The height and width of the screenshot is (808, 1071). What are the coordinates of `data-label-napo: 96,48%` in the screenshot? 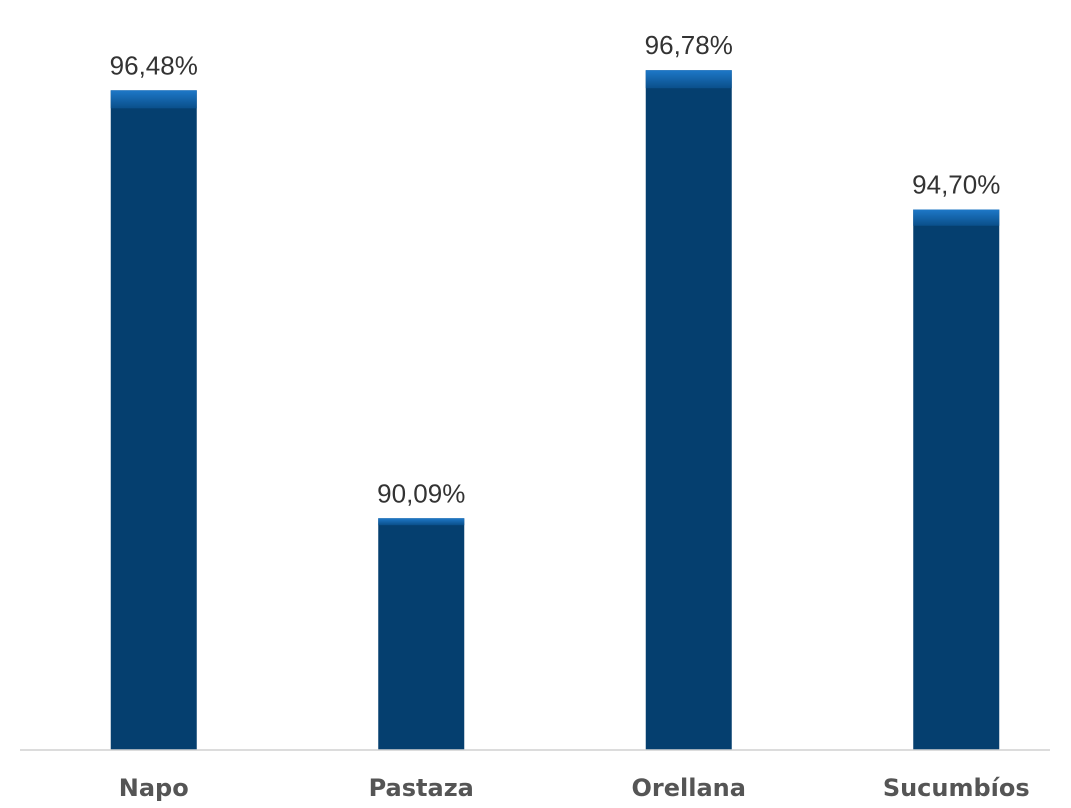 It's located at (154, 65).